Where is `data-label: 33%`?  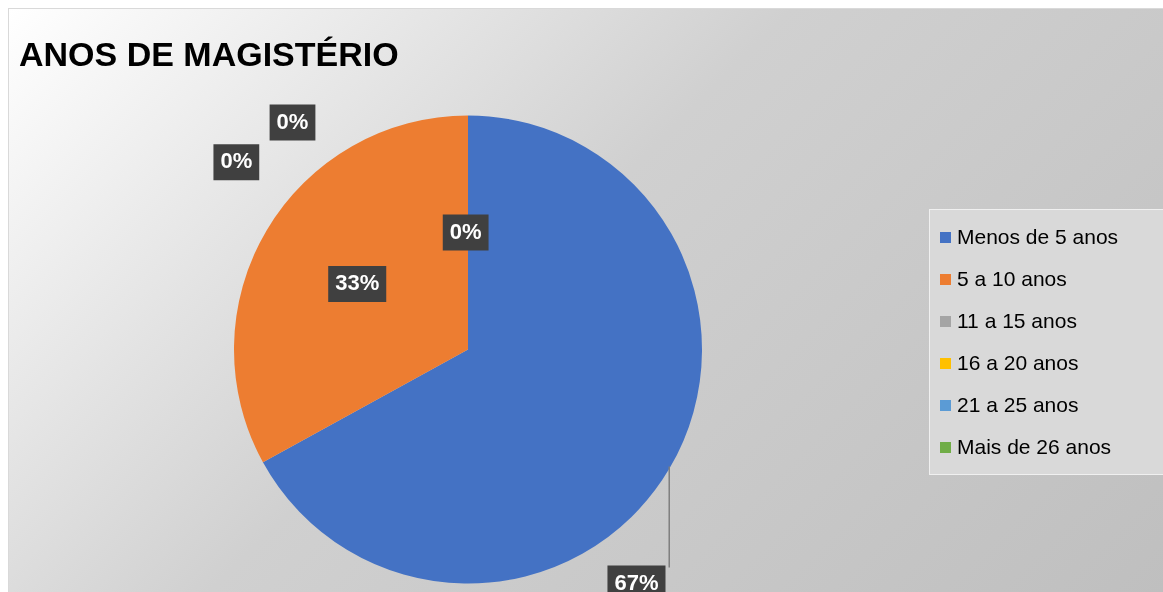 data-label: 33% is located at coordinates (357, 283).